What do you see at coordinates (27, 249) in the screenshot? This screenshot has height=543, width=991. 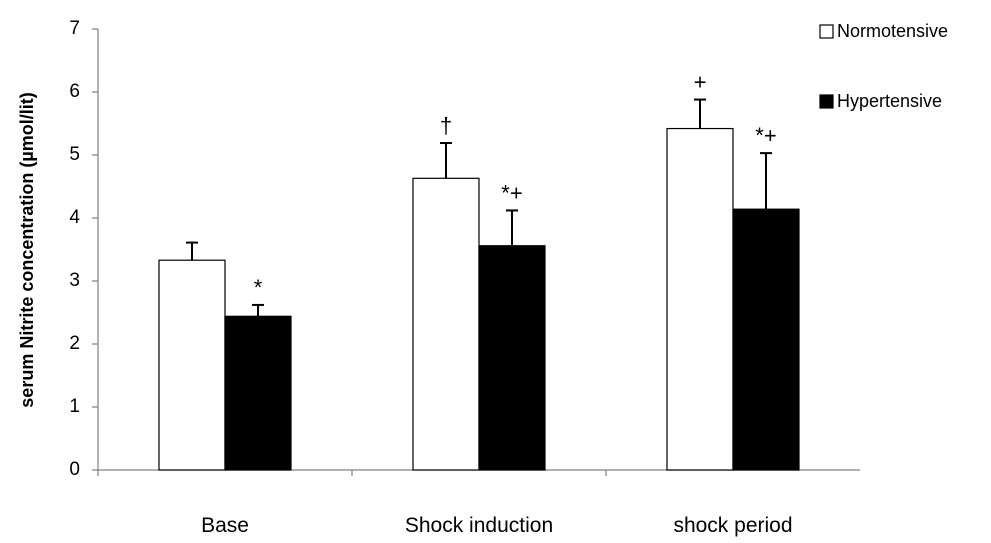 I see `y-axis-label: serum Nitrite concentration (µmol/lit)` at bounding box center [27, 249].